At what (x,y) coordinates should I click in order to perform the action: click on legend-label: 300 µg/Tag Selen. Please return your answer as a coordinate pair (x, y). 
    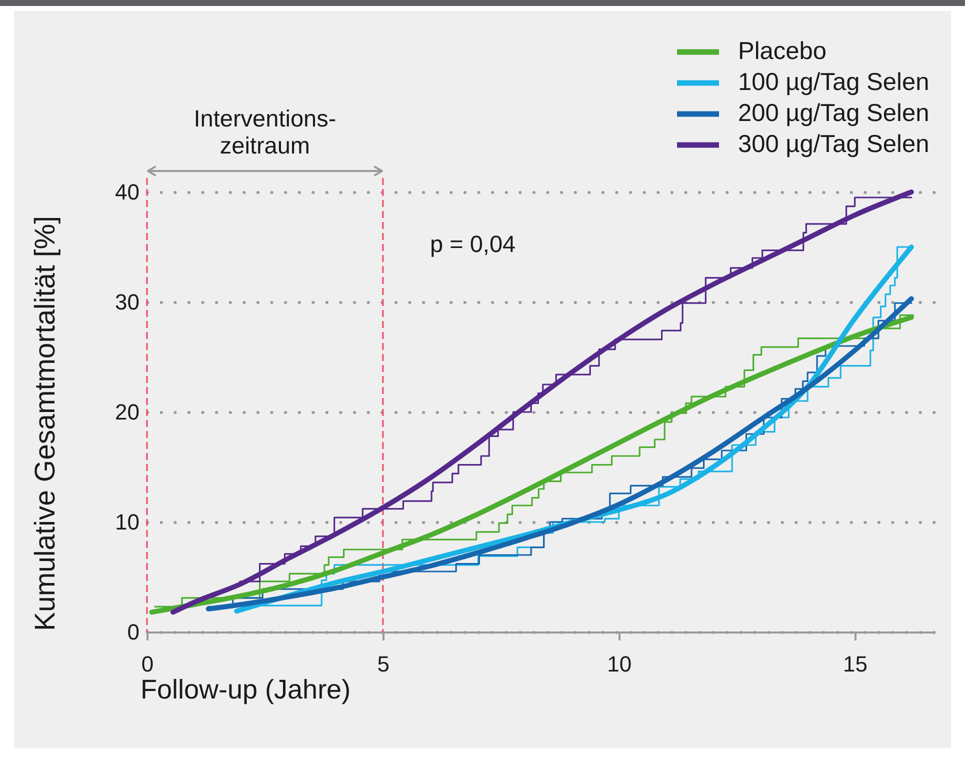
    Looking at the image, I should click on (834, 144).